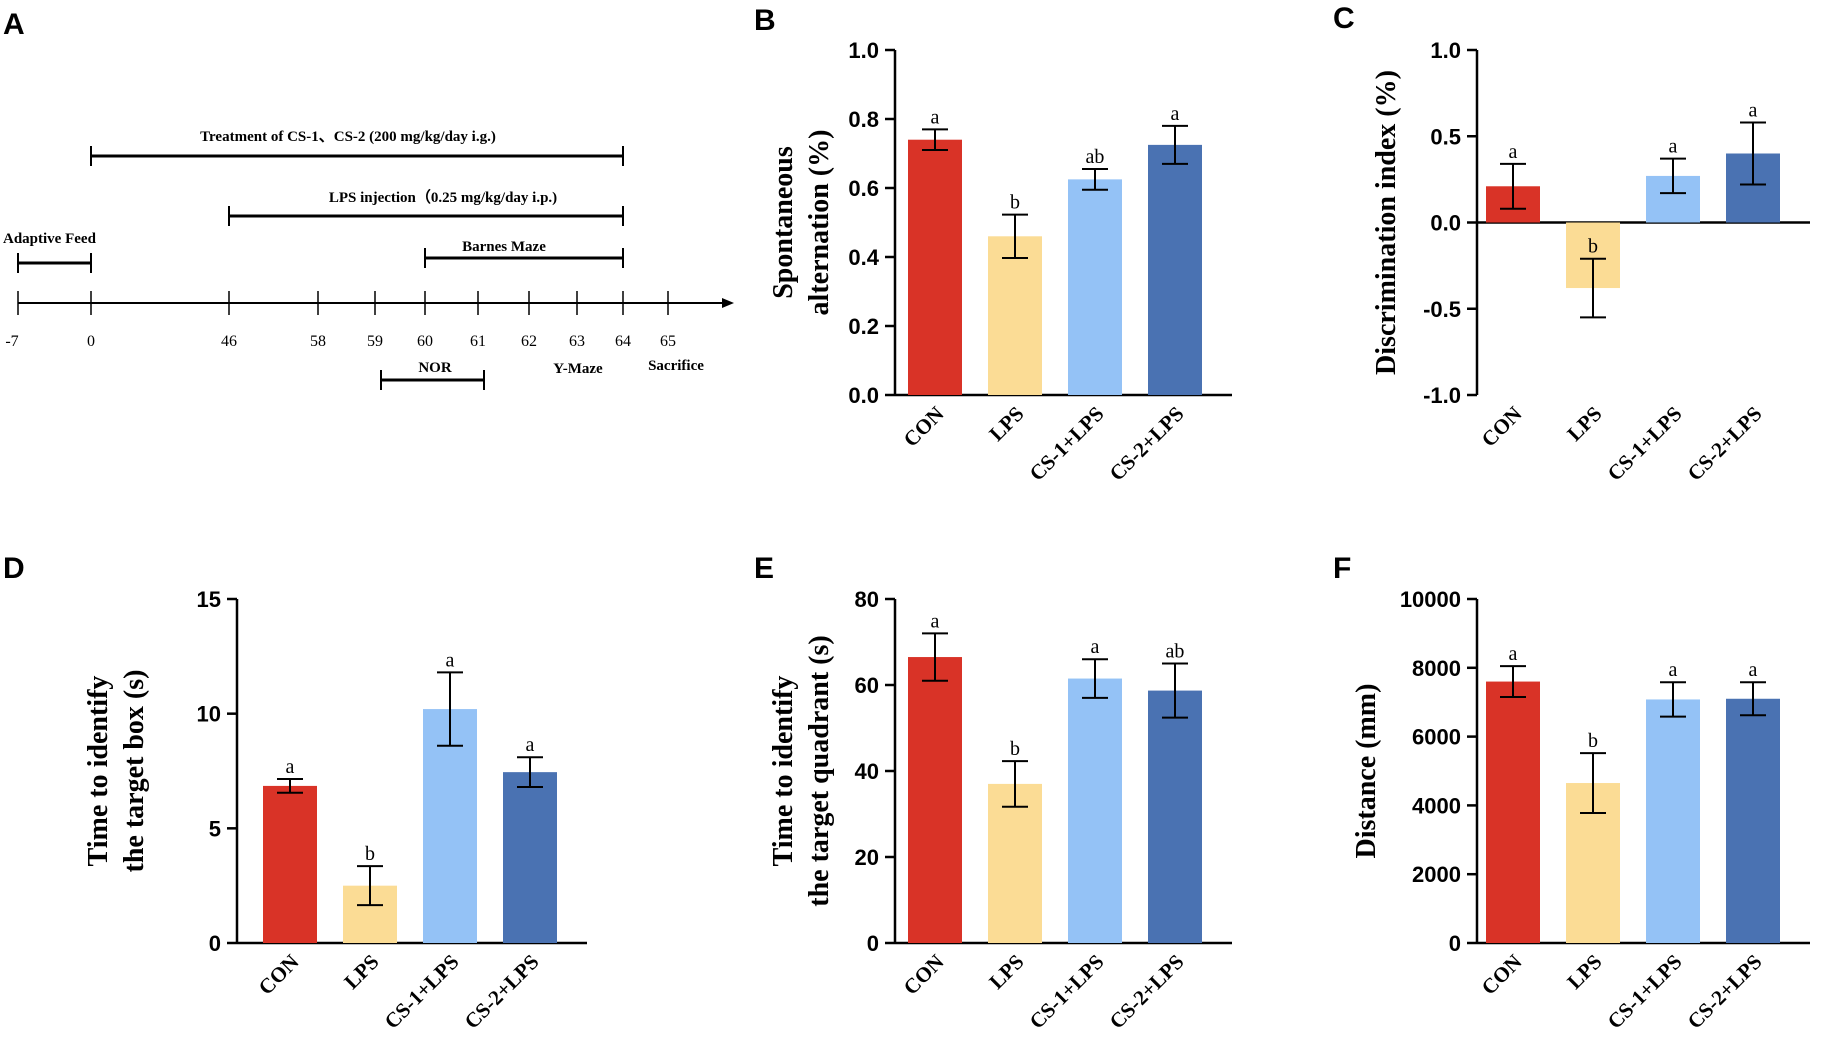  What do you see at coordinates (134, 771) in the screenshot?
I see `y-axis-title: the target box (s)` at bounding box center [134, 771].